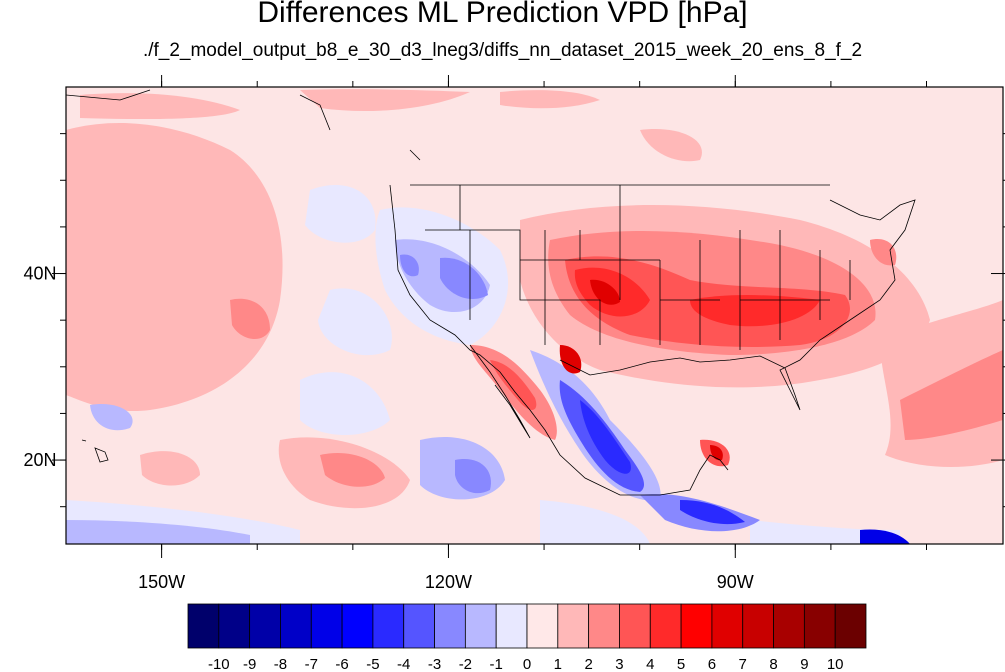  What do you see at coordinates (619, 664) in the screenshot?
I see `colorbar-label: 3` at bounding box center [619, 664].